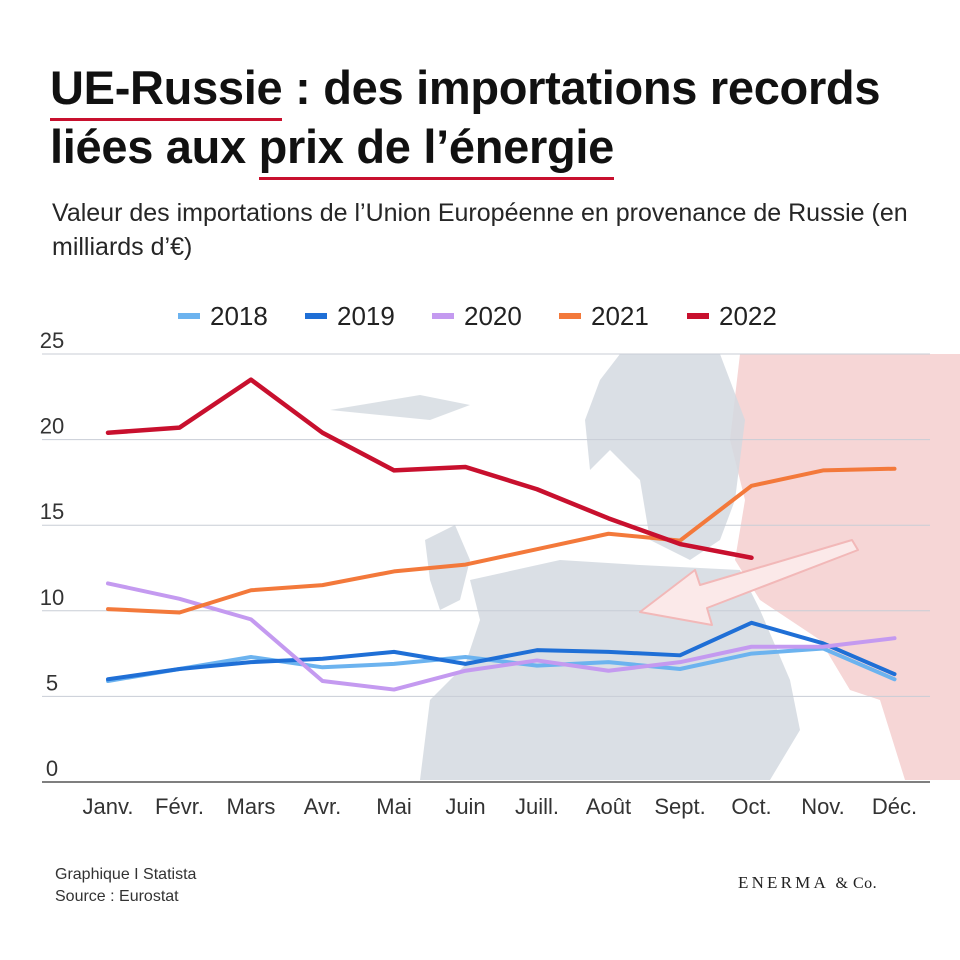 Image resolution: width=960 pixels, height=960 pixels. What do you see at coordinates (393, 806) in the screenshot?
I see `x-tick-label: Mai` at bounding box center [393, 806].